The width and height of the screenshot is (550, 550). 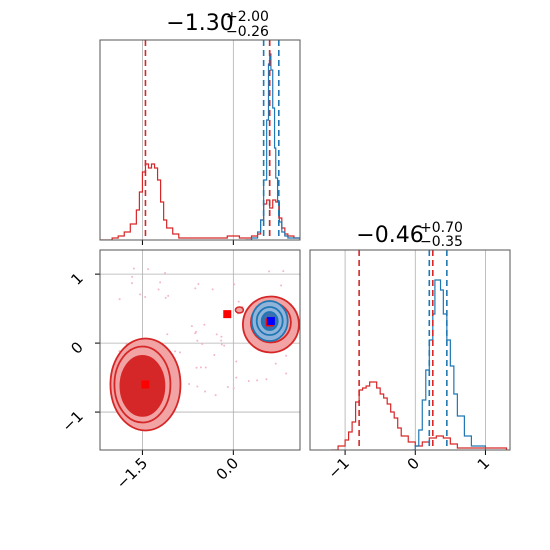 I want to click on title-param2-sup: +0.70, so click(x=441, y=228).